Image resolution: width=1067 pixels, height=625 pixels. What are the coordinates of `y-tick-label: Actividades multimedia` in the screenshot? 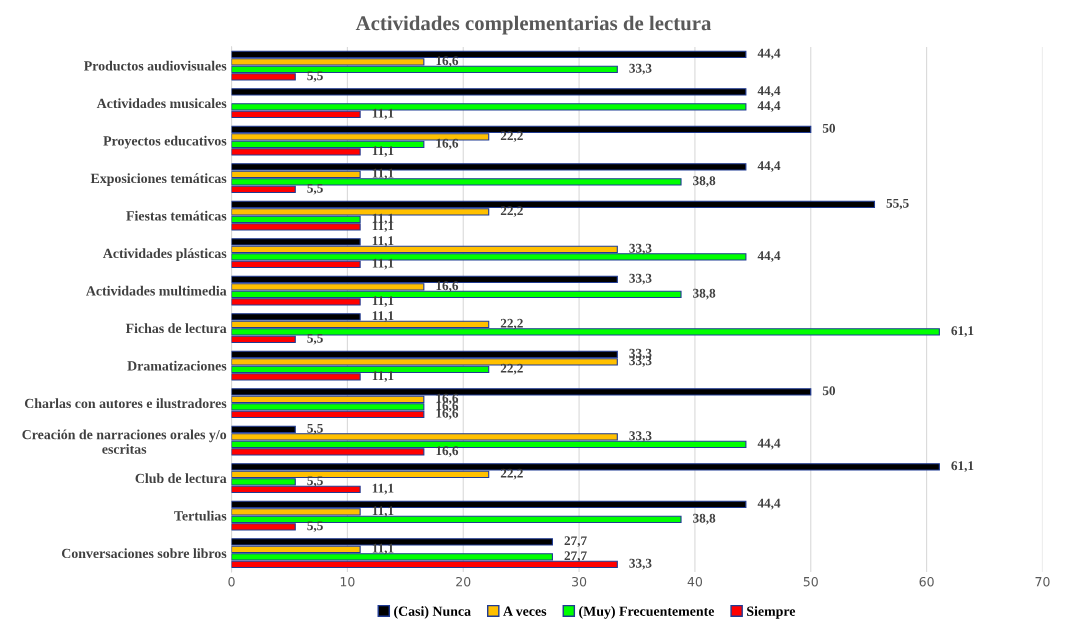 It's located at (156, 290).